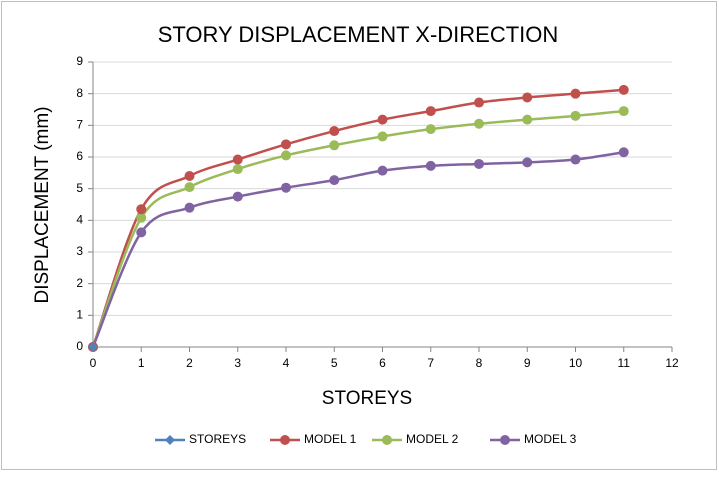 Image resolution: width=719 pixels, height=477 pixels. What do you see at coordinates (79, 283) in the screenshot?
I see `y-tick-label: 2` at bounding box center [79, 283].